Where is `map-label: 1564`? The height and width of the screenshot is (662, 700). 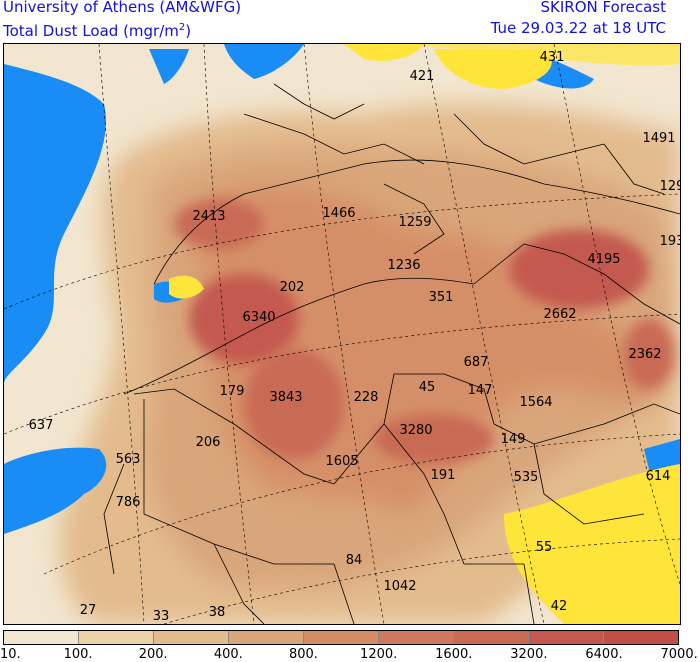 map-label: 1564 is located at coordinates (535, 402).